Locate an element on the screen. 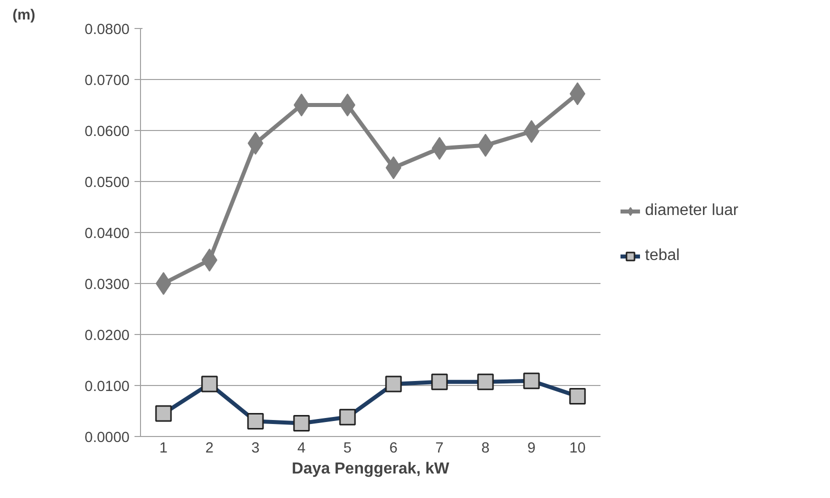 Image resolution: width=830 pixels, height=498 pixels. y-tick-label: 0.0300 is located at coordinates (107, 285).